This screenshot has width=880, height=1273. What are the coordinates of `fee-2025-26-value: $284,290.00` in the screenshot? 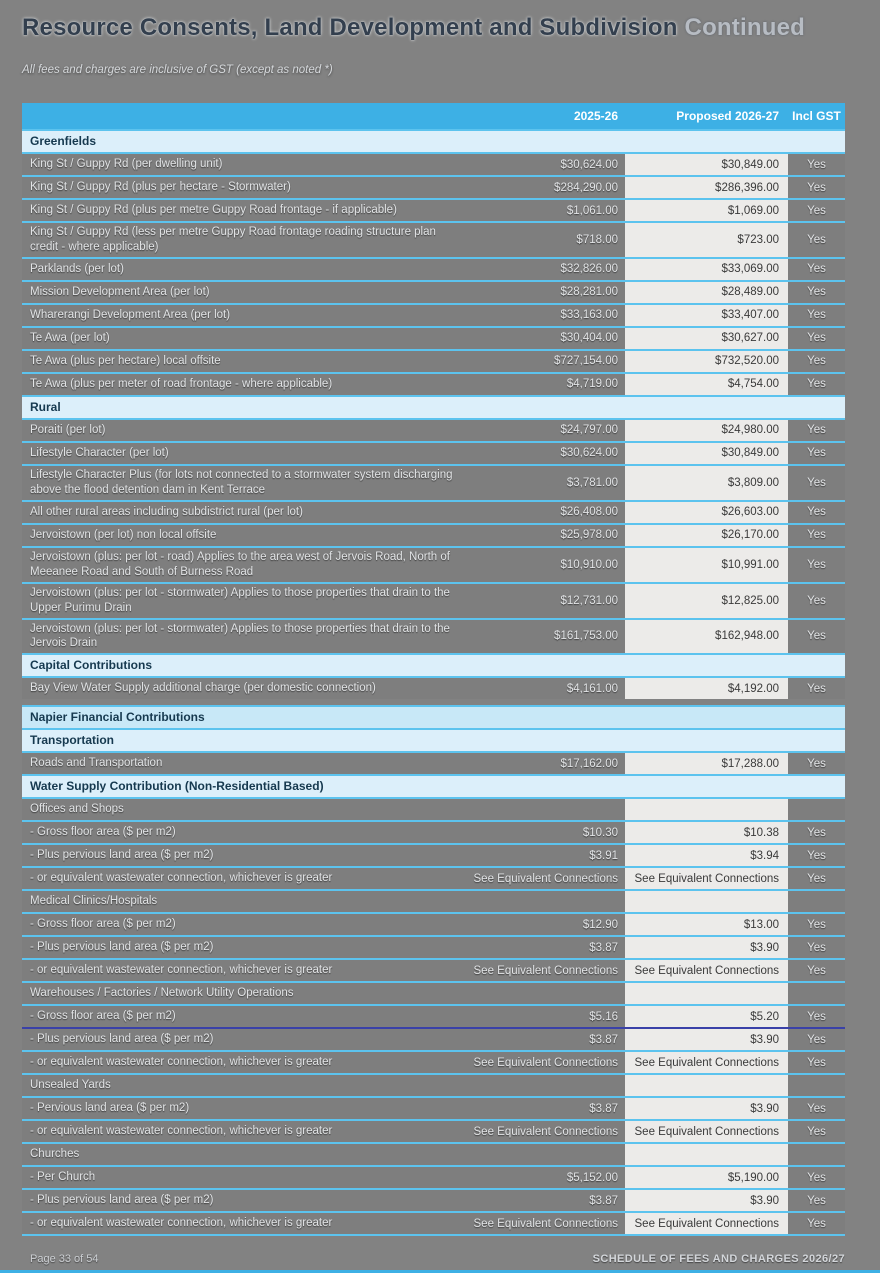 It's located at (586, 187).